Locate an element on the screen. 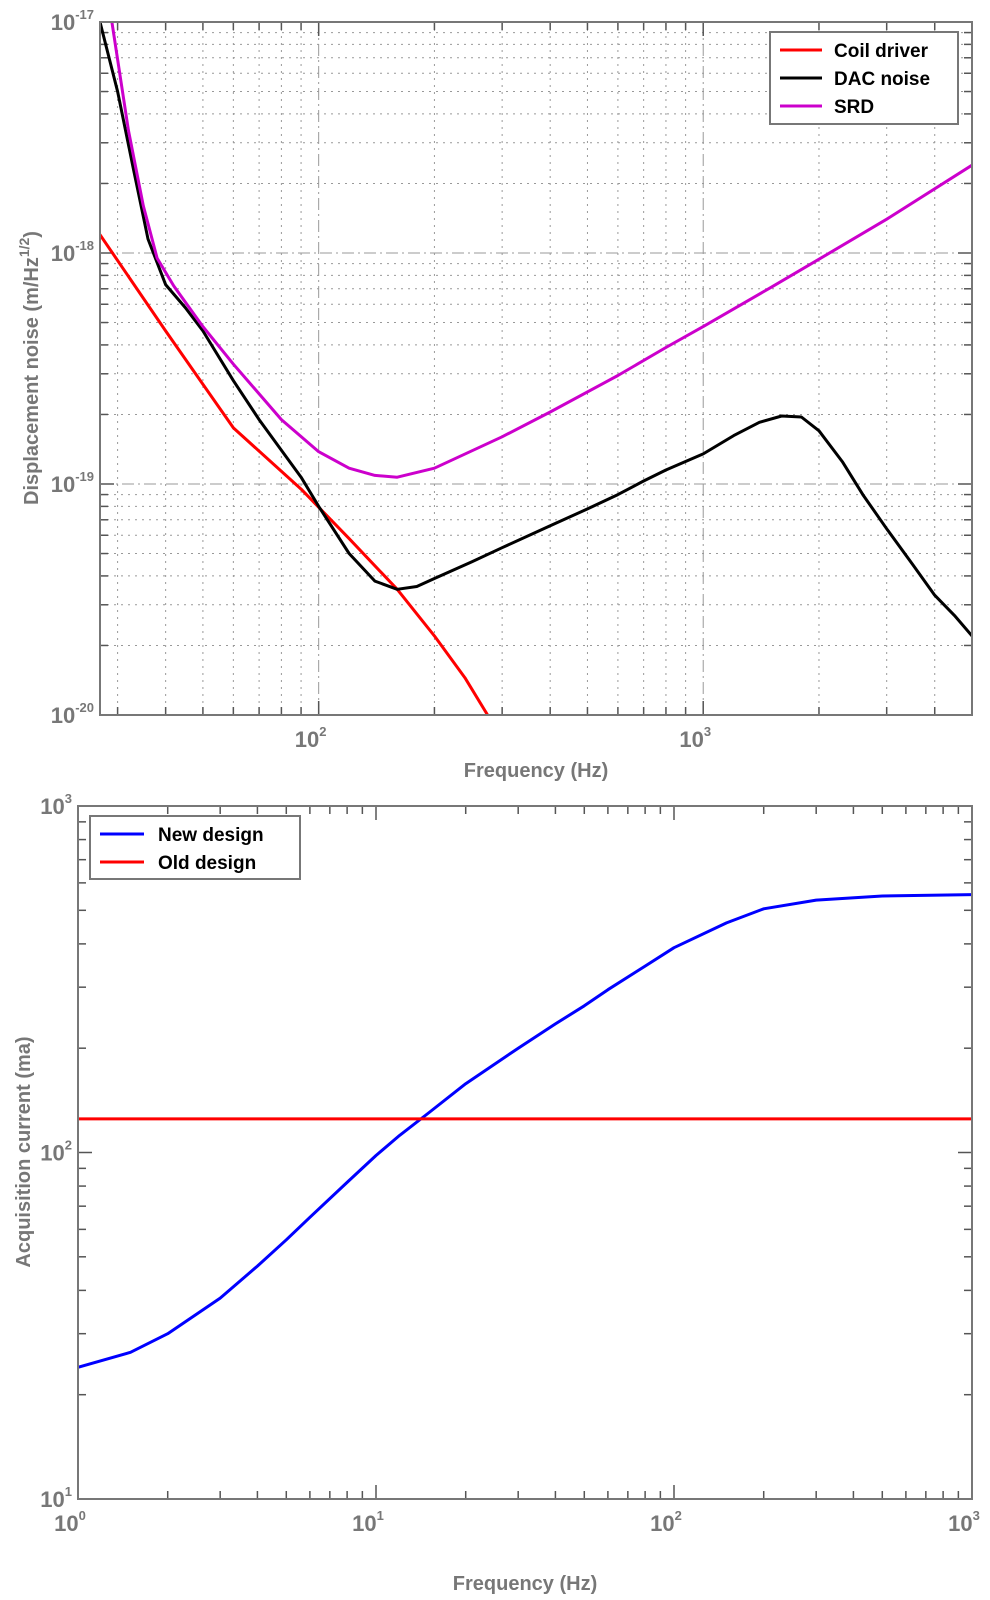 This screenshot has height=1600, width=990. tick-label-y: 10⁻²⁰ is located at coordinates (72, 714).